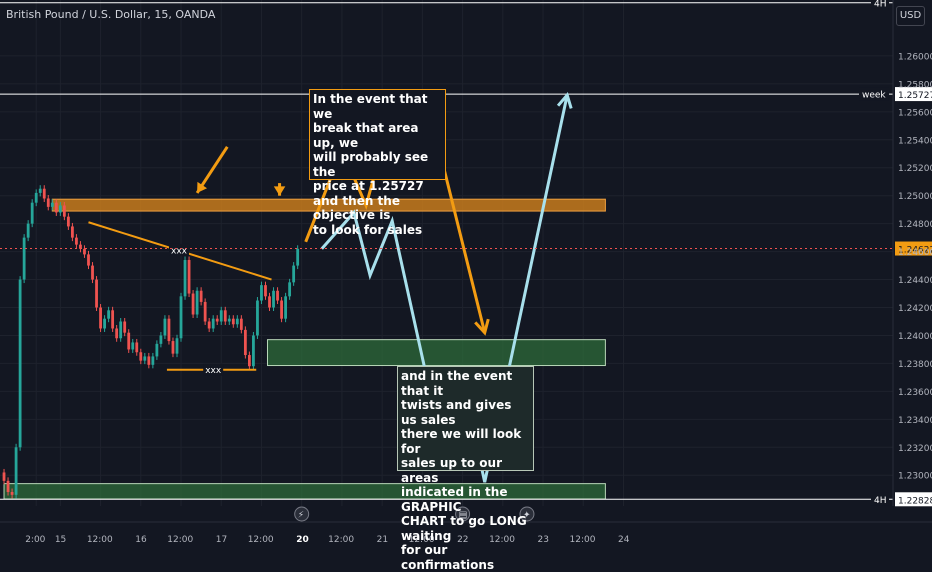 Image resolution: width=932 pixels, height=572 pixels. Describe the element at coordinates (261, 540) in the screenshot. I see `x-tick-label-6: 12:00` at that location.